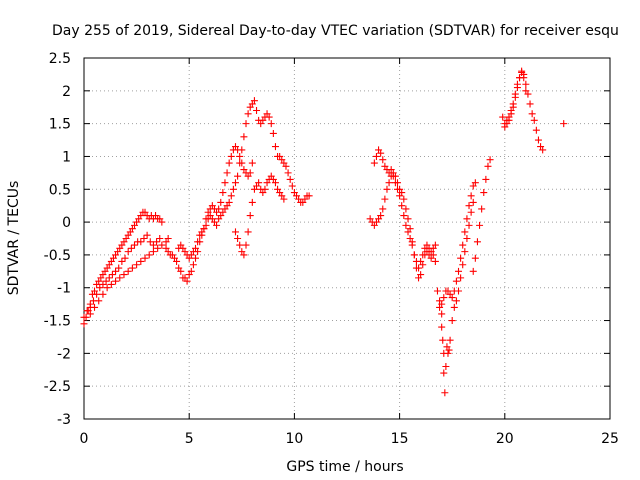  Describe the element at coordinates (400, 439) in the screenshot. I see `x-tick-label: 15` at that location.